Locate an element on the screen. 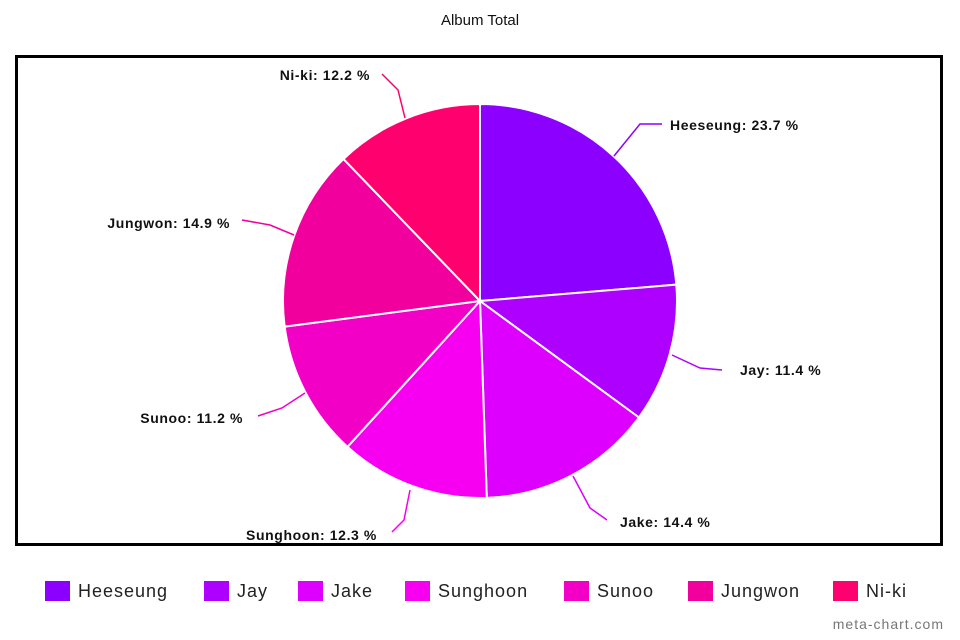 Image resolution: width=960 pixels, height=640 pixels. legend-item-jake: Jake is located at coordinates (335, 591).